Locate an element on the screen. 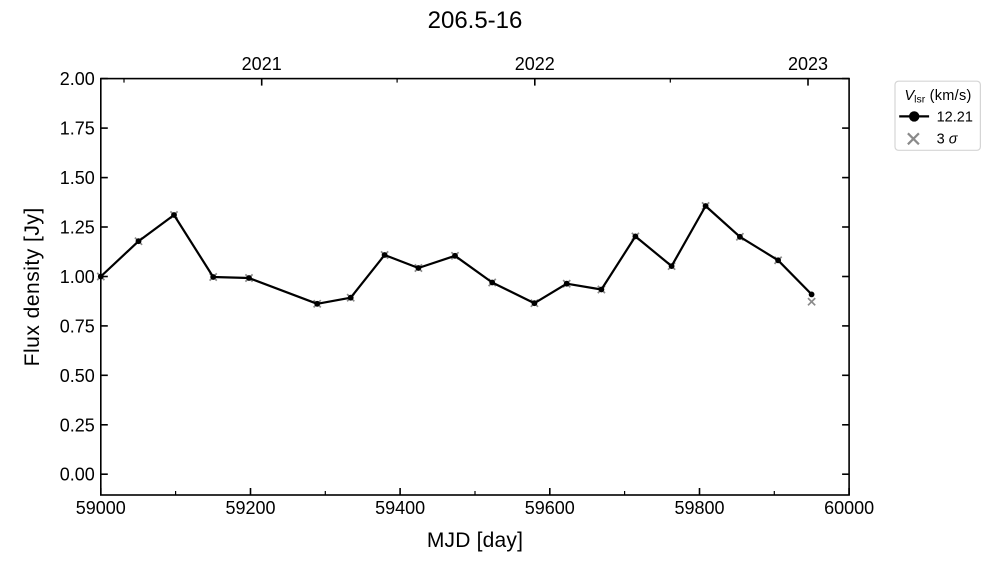 This screenshot has height=562, width=1000. svg-text: Flux density [Jy] is located at coordinates (32, 286).